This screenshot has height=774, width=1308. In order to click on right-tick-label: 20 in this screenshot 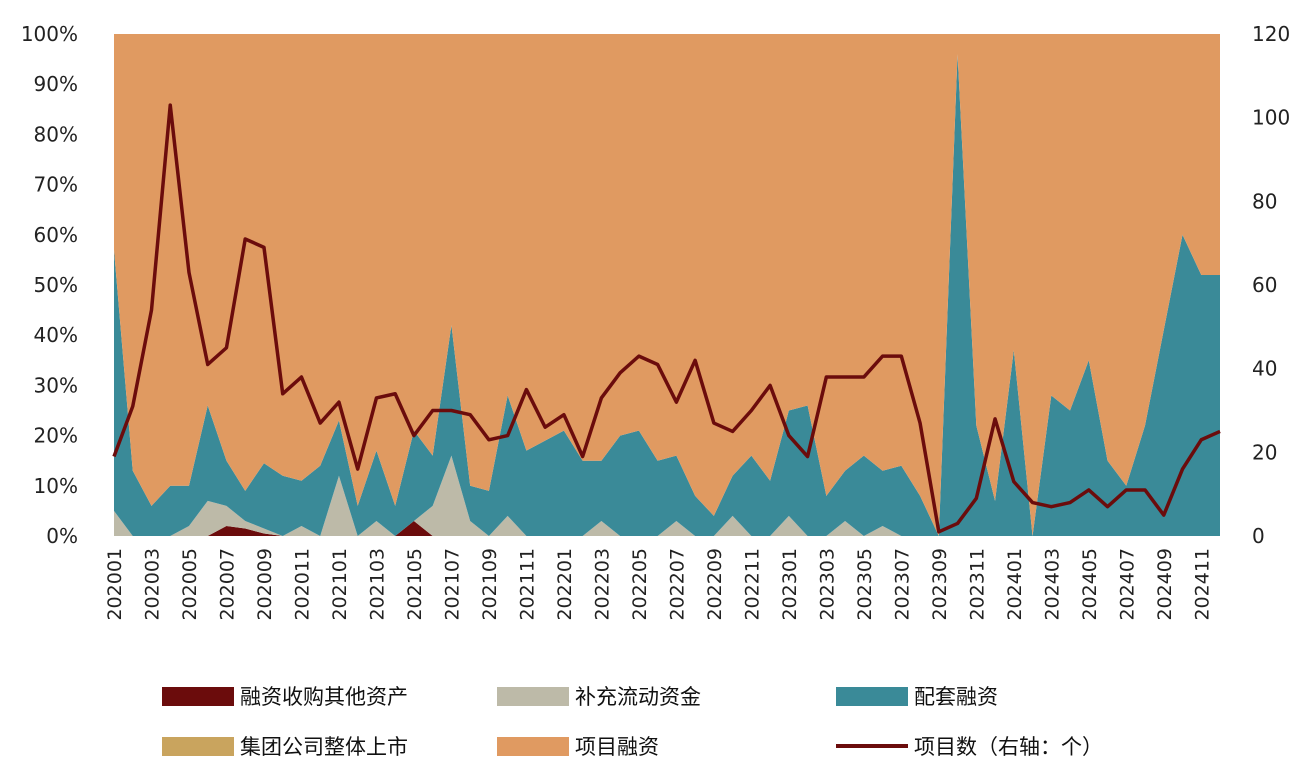, I will do `click(1264, 452)`.